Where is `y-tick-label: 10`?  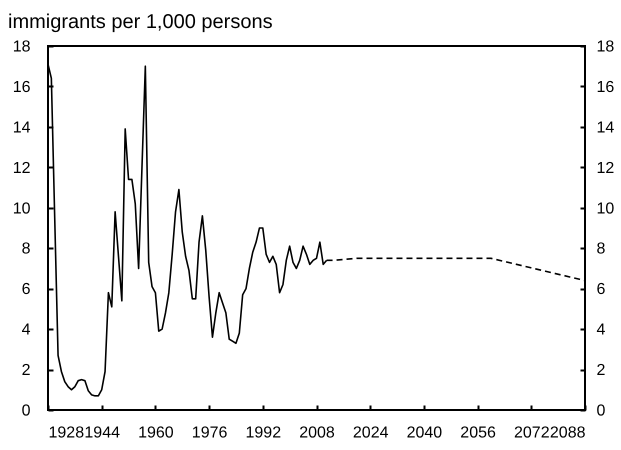 y-tick-label: 10 is located at coordinates (21, 209).